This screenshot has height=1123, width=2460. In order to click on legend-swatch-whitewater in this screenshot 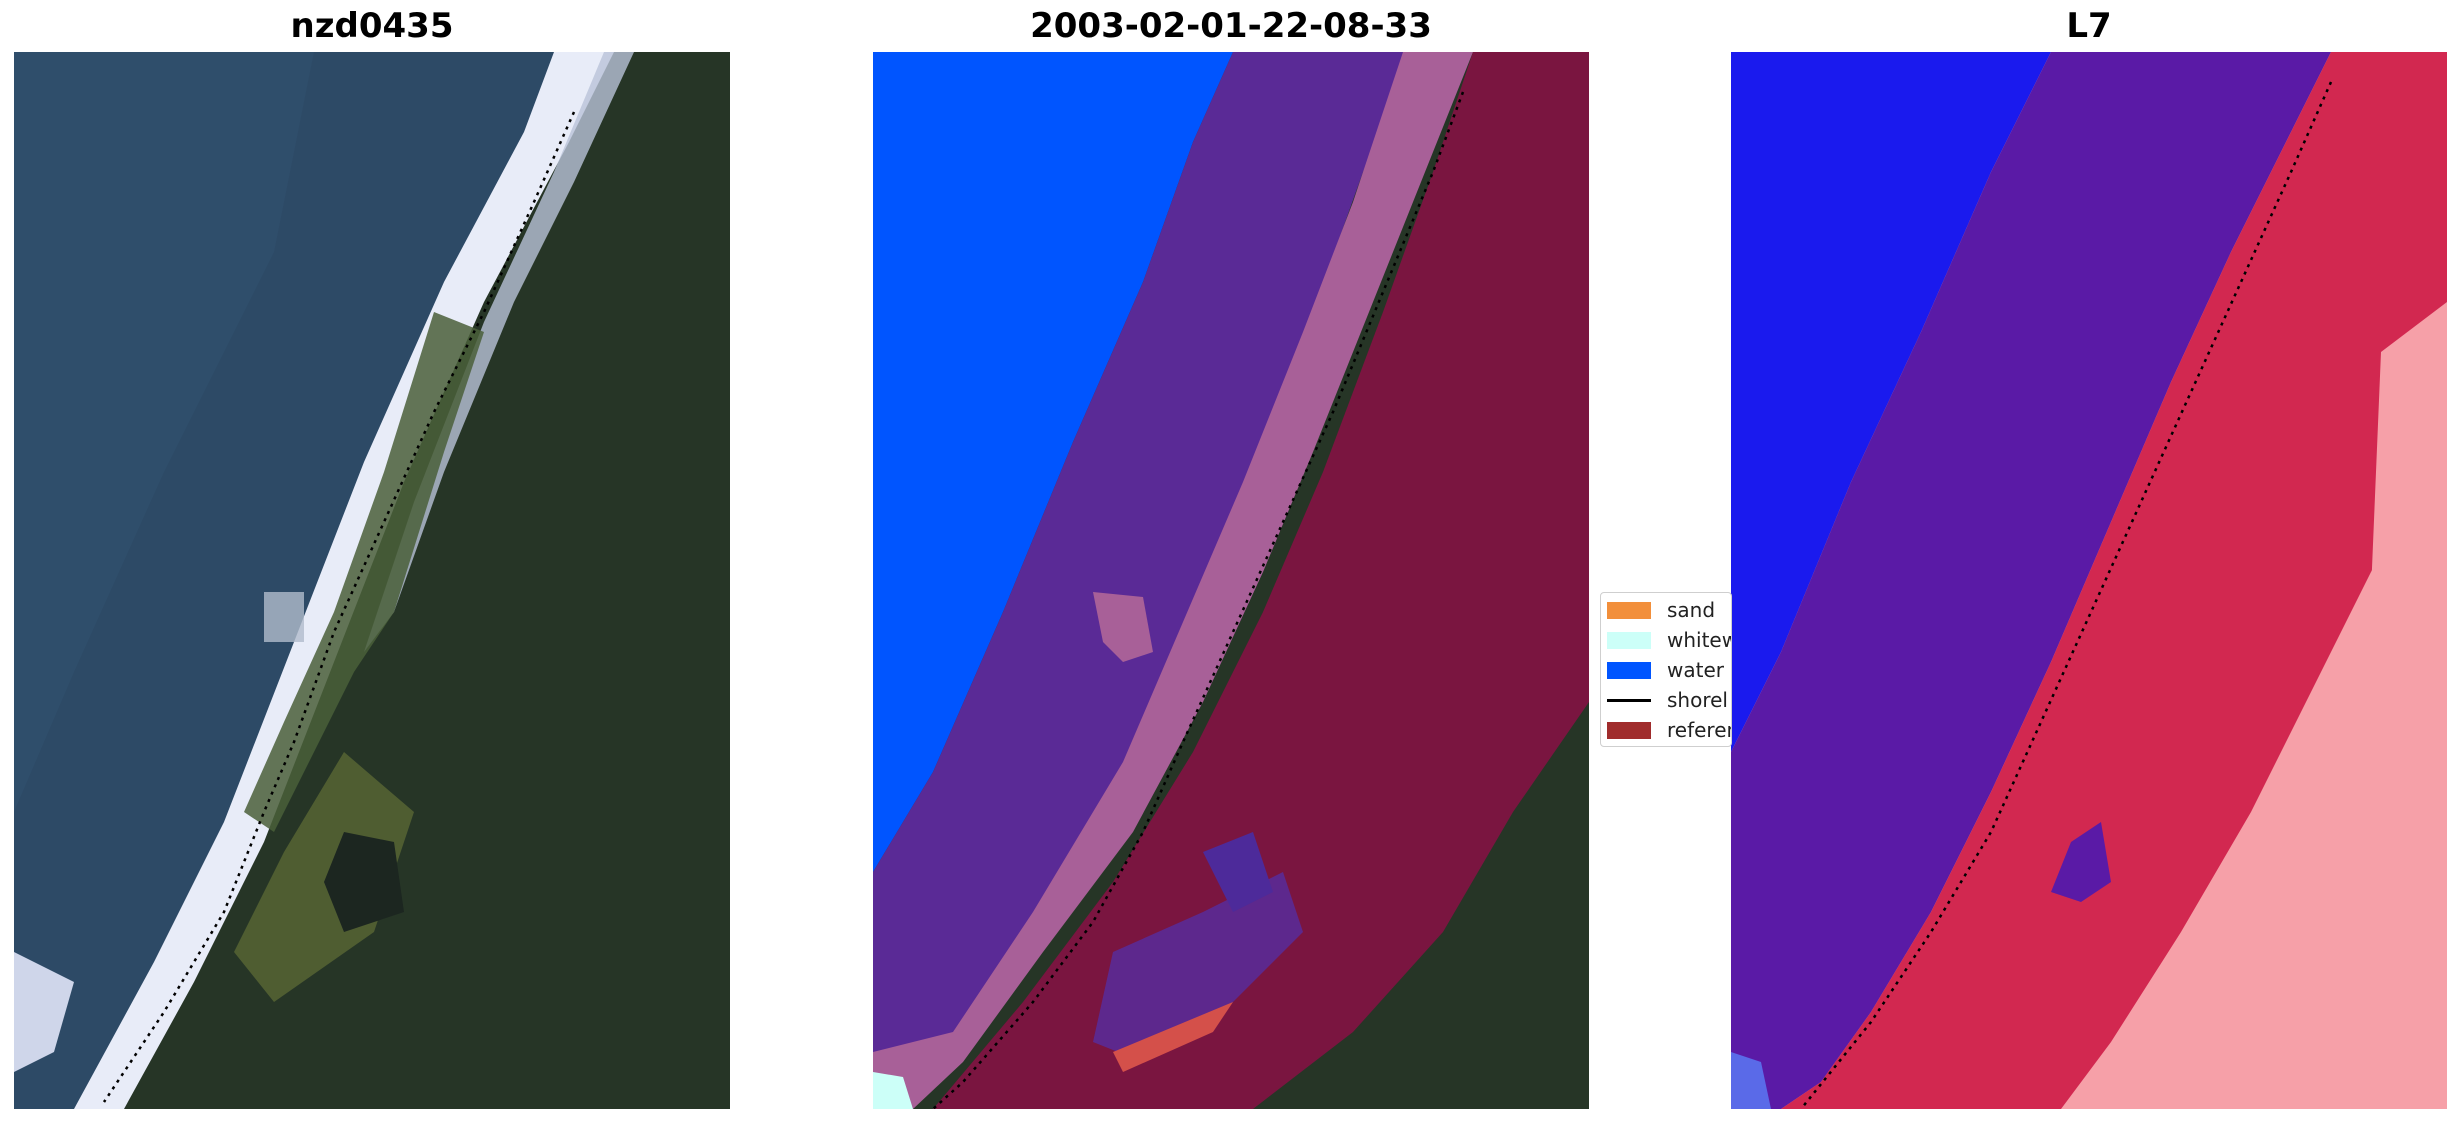, I will do `click(1629, 640)`.